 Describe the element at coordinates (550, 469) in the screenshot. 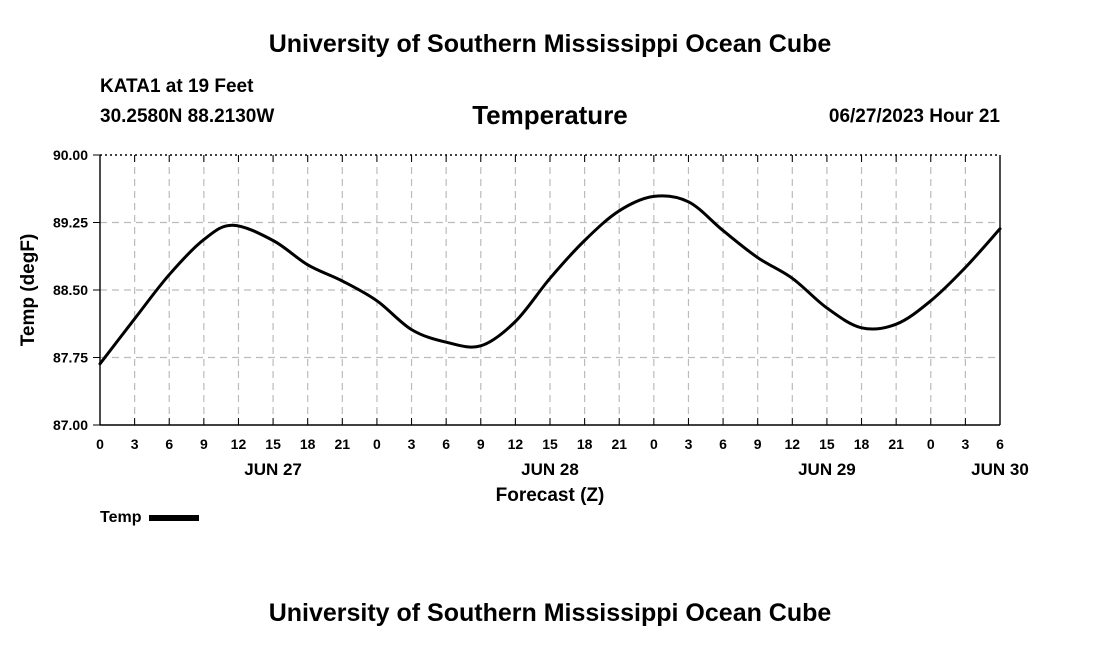

I see `x-date-label: JUN 28` at that location.